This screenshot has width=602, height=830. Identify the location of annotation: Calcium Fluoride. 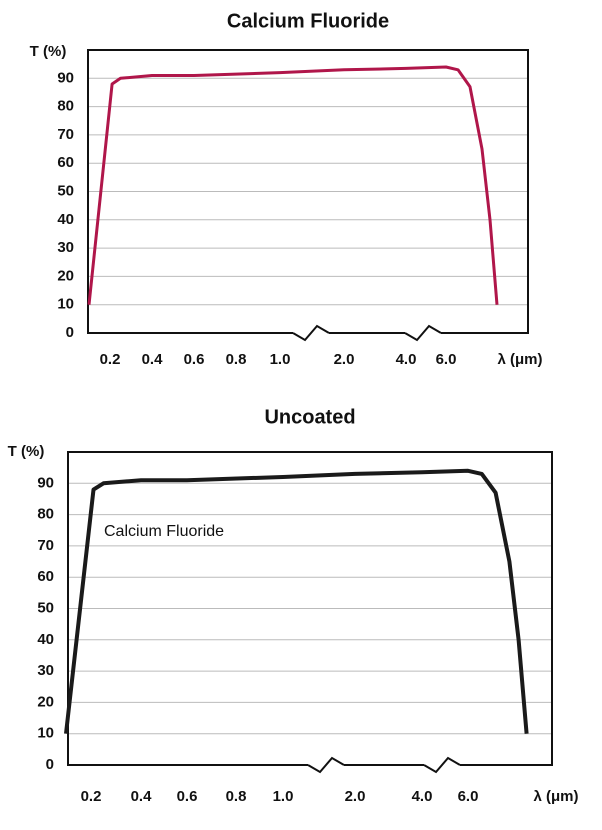
(164, 531).